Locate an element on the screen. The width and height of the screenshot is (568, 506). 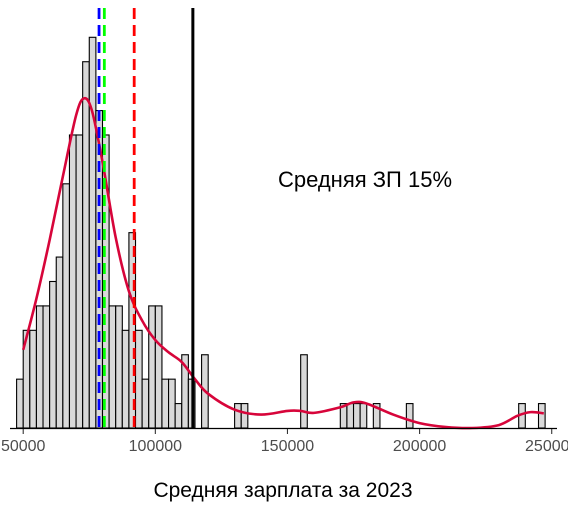
annotation-label: Средняя ЗП 15% is located at coordinates (365, 179).